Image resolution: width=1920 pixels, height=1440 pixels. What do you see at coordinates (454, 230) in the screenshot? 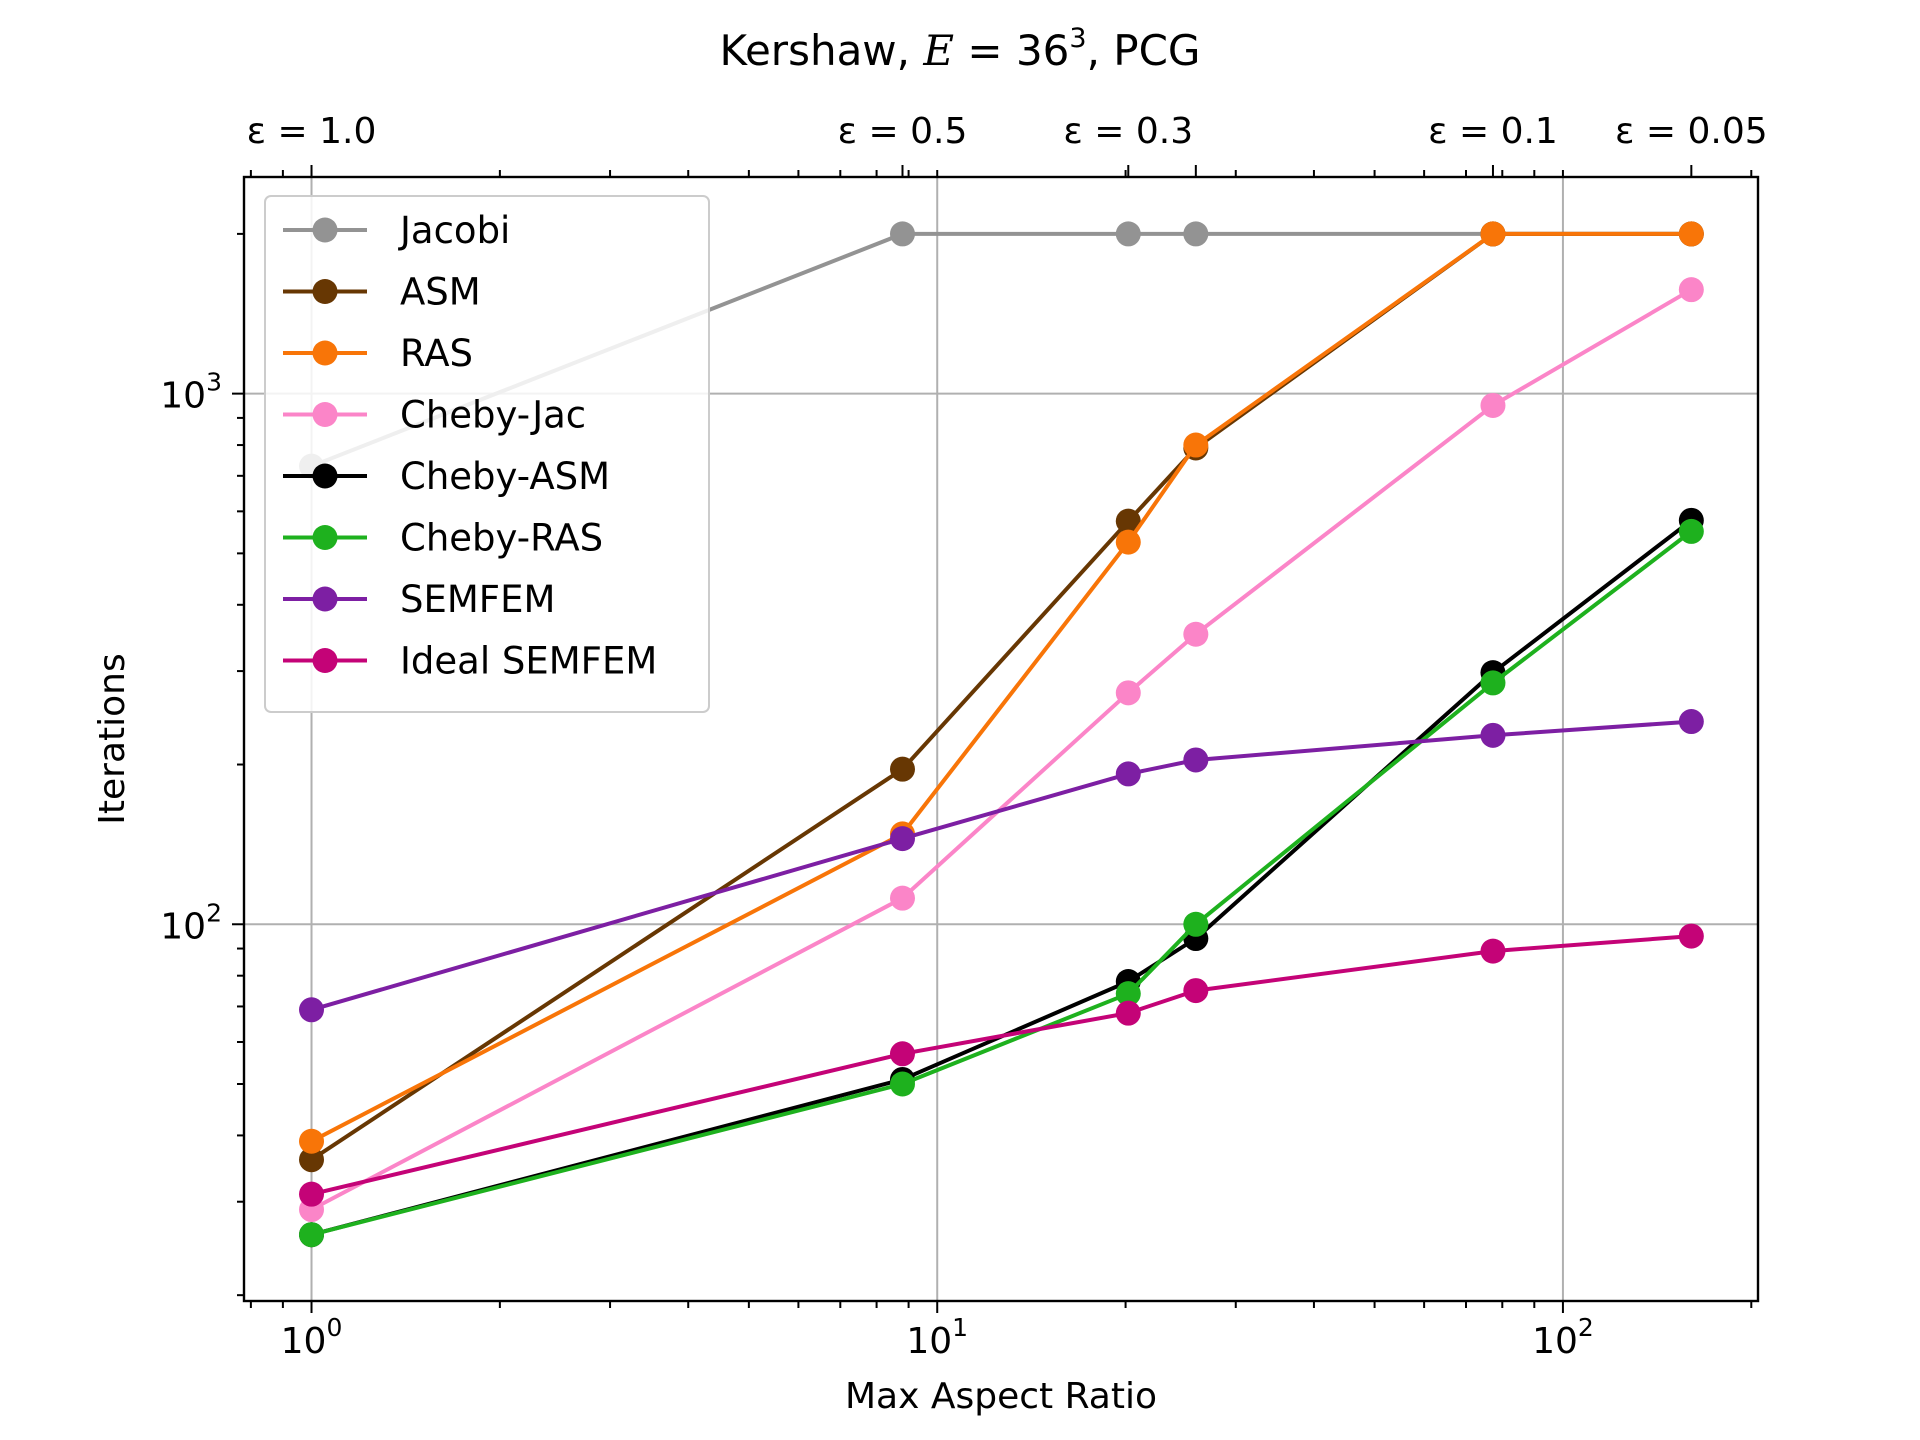
I see `legend-label: Jacobi` at bounding box center [454, 230].